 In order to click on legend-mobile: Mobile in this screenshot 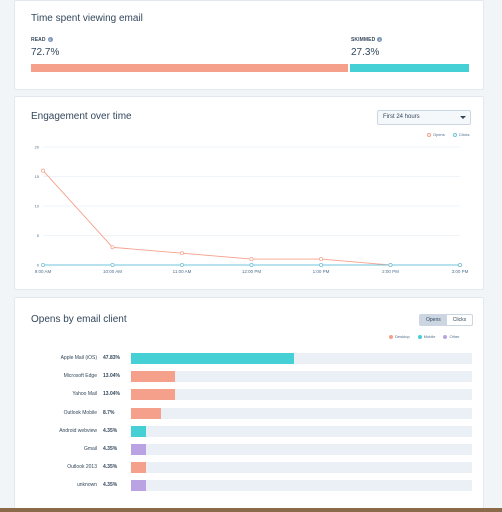, I will do `click(426, 336)`.